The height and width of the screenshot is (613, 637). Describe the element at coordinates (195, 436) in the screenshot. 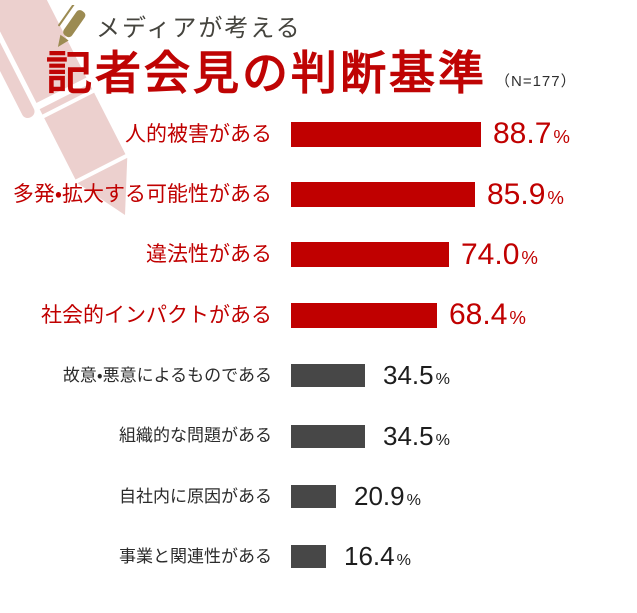

I see `bar-label: 組織的な問題がある` at that location.